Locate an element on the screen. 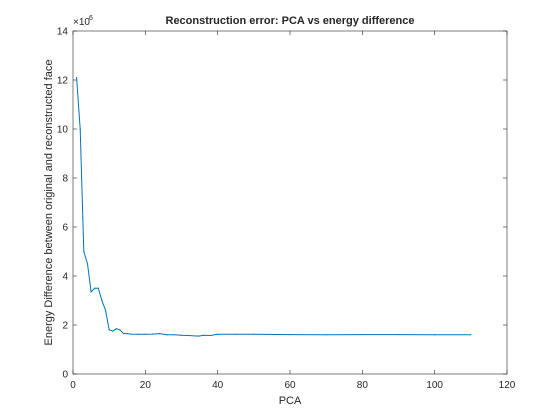 The image size is (560, 420). y-tick-label: 0 is located at coordinates (65, 375).